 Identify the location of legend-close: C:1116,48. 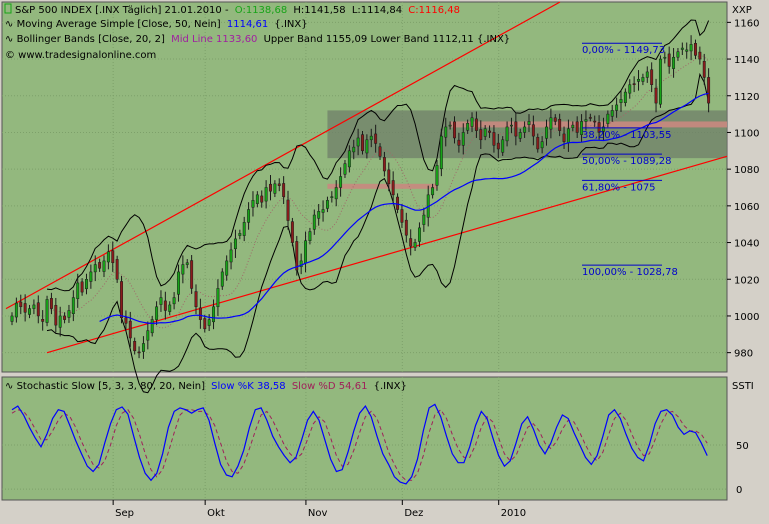
(434, 10).